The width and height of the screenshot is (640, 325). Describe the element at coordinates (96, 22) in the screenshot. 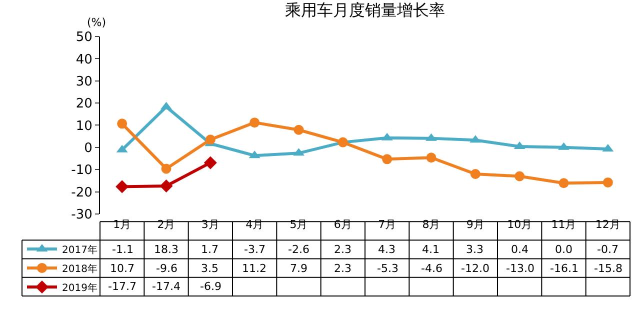

I see `y-axis-title: (%)` at that location.